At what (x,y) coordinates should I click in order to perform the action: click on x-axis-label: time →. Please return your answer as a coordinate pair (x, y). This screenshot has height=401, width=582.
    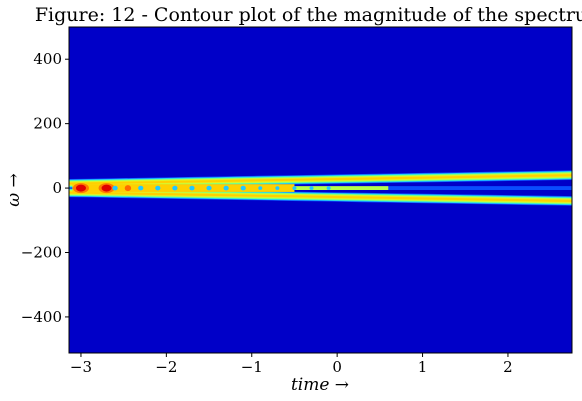
    Looking at the image, I should click on (320, 385).